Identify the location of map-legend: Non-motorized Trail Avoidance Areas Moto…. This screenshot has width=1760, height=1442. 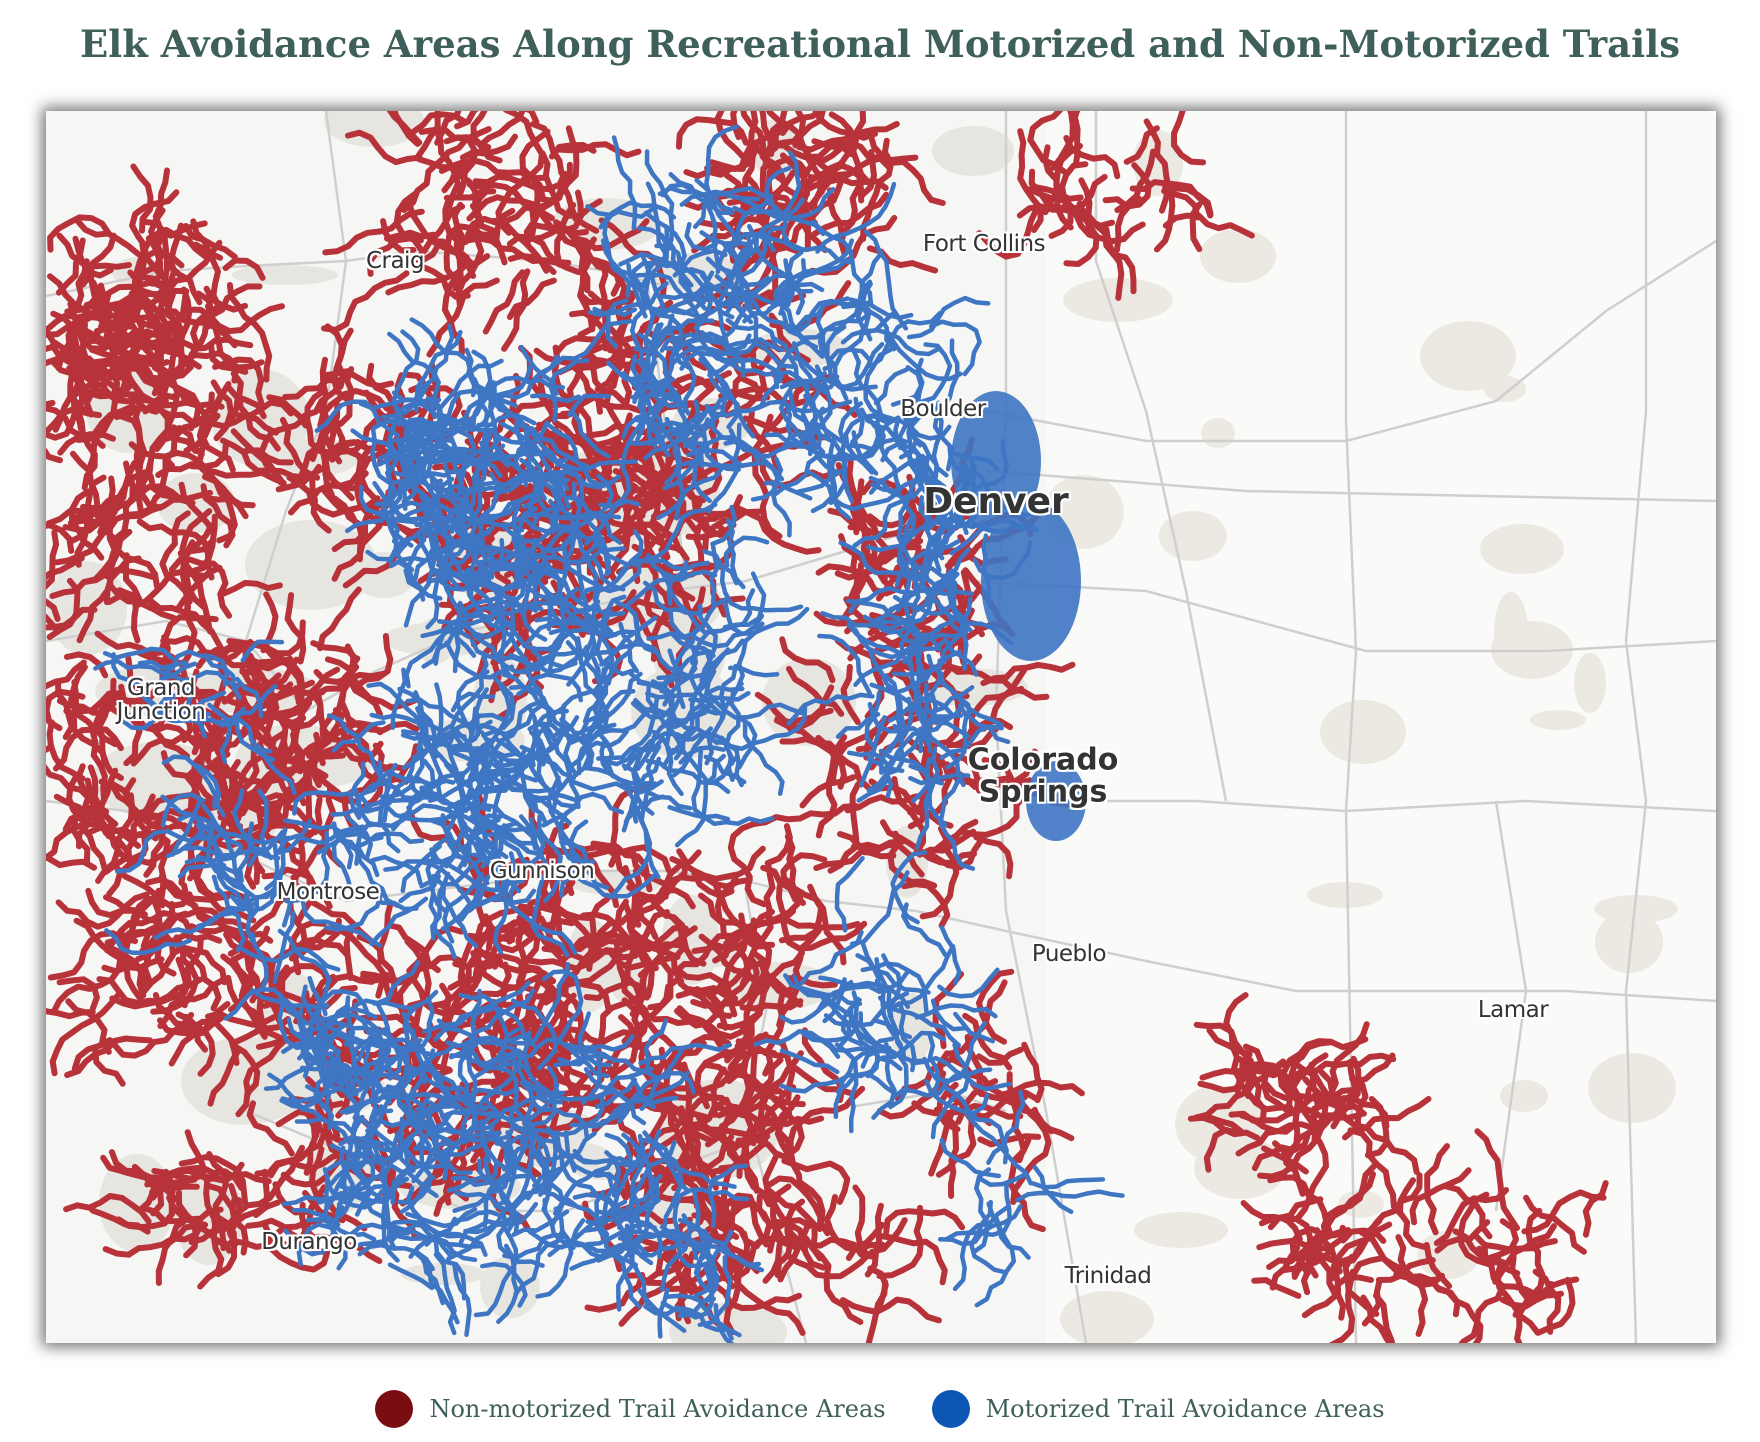
(880, 1409).